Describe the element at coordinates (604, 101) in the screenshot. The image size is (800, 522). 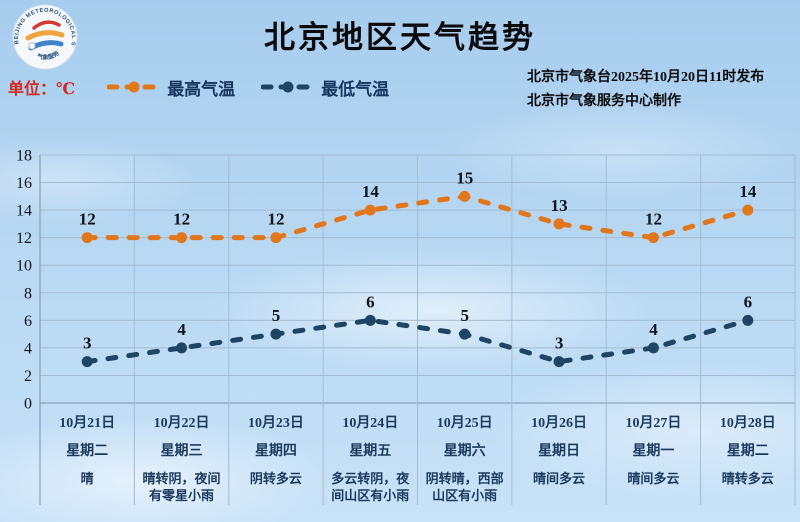
I see `issue-line-2: 北京市气象服务中心制作` at that location.